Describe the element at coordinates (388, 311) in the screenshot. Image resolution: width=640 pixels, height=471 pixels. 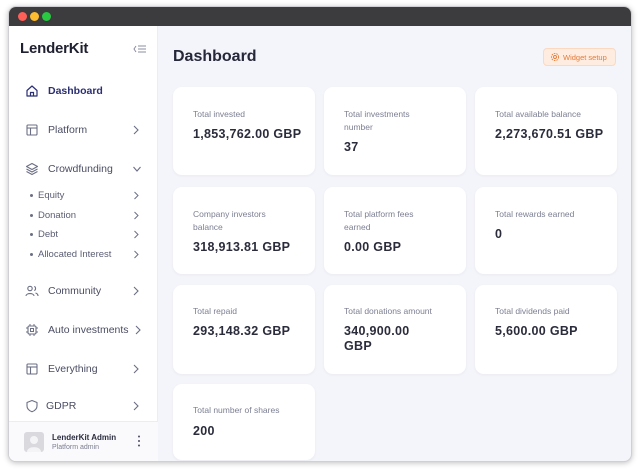
I see `stat-label: Total donations amount` at that location.